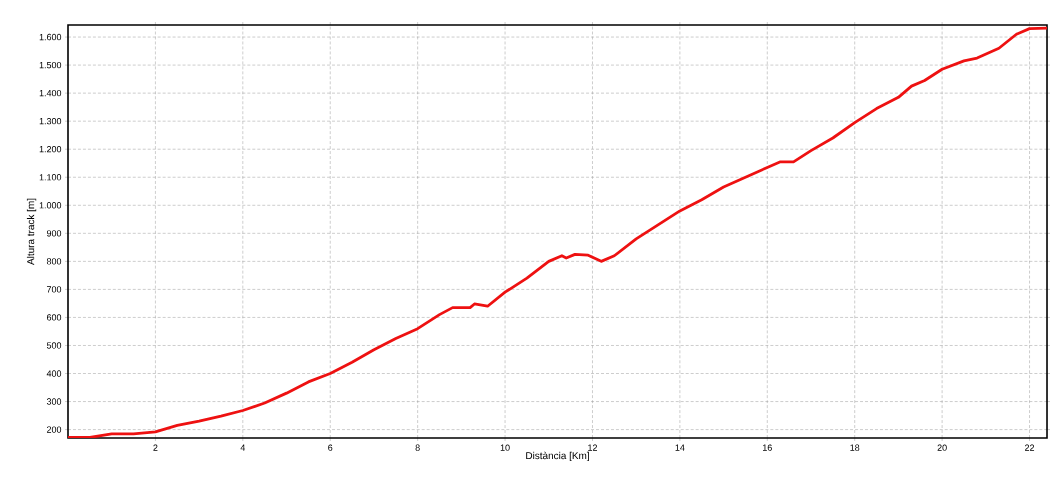 Image resolution: width=1057 pixels, height=479 pixels. I want to click on x-tick-label: 2, so click(155, 447).